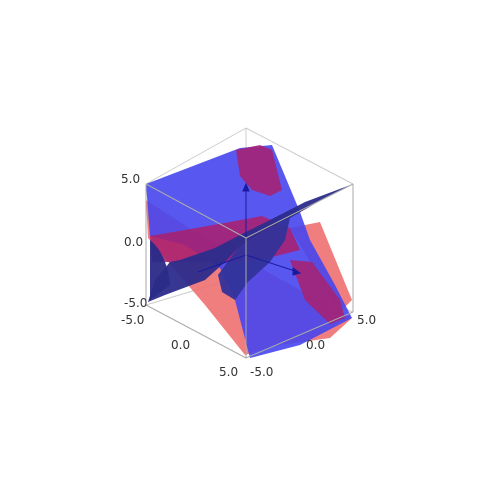 The width and height of the screenshot is (500, 500). I want to click on surface-overlap-right, so click(317, 292).